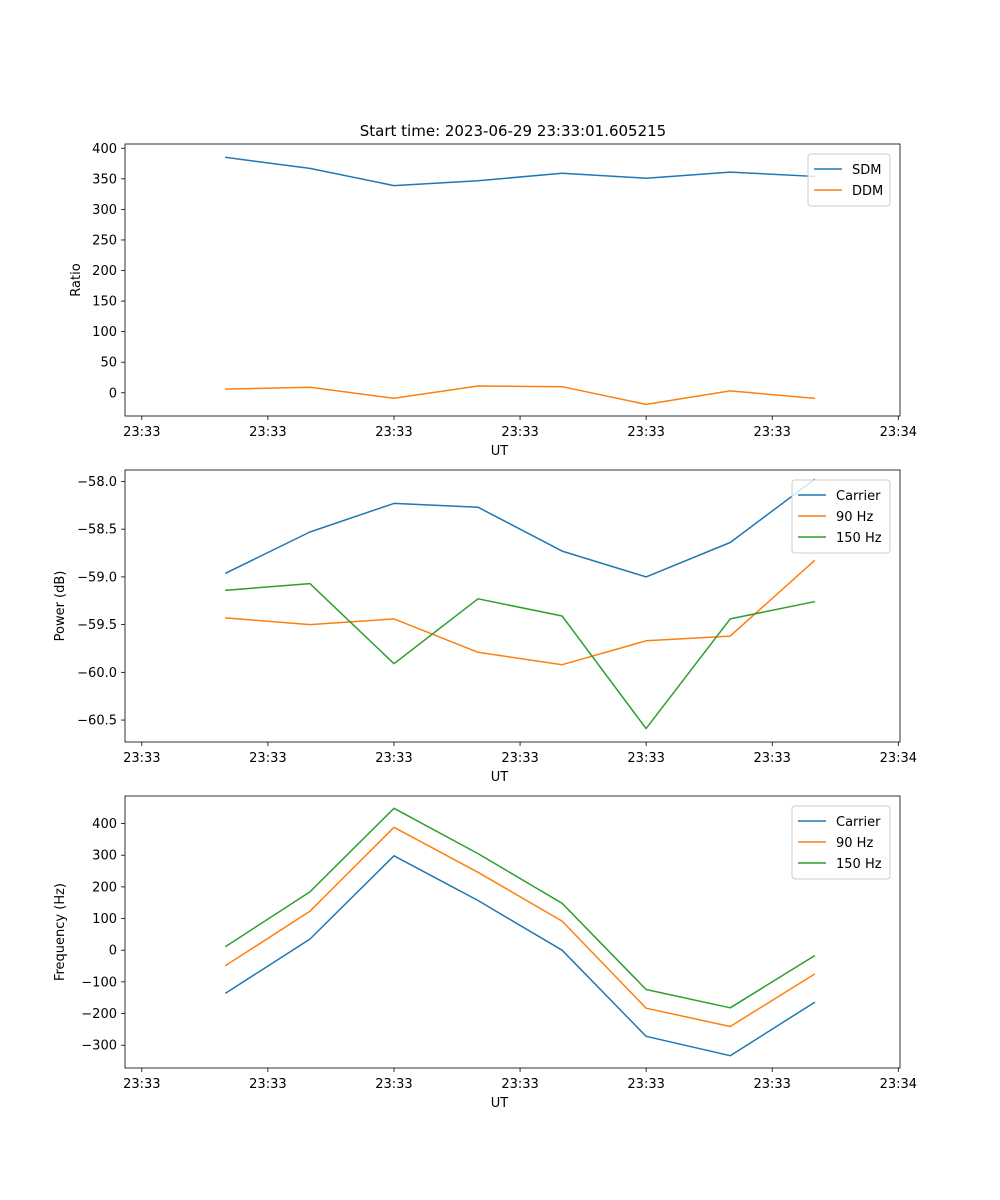  What do you see at coordinates (108, 363) in the screenshot?
I see `ratio-y-tick-label: 50` at bounding box center [108, 363].